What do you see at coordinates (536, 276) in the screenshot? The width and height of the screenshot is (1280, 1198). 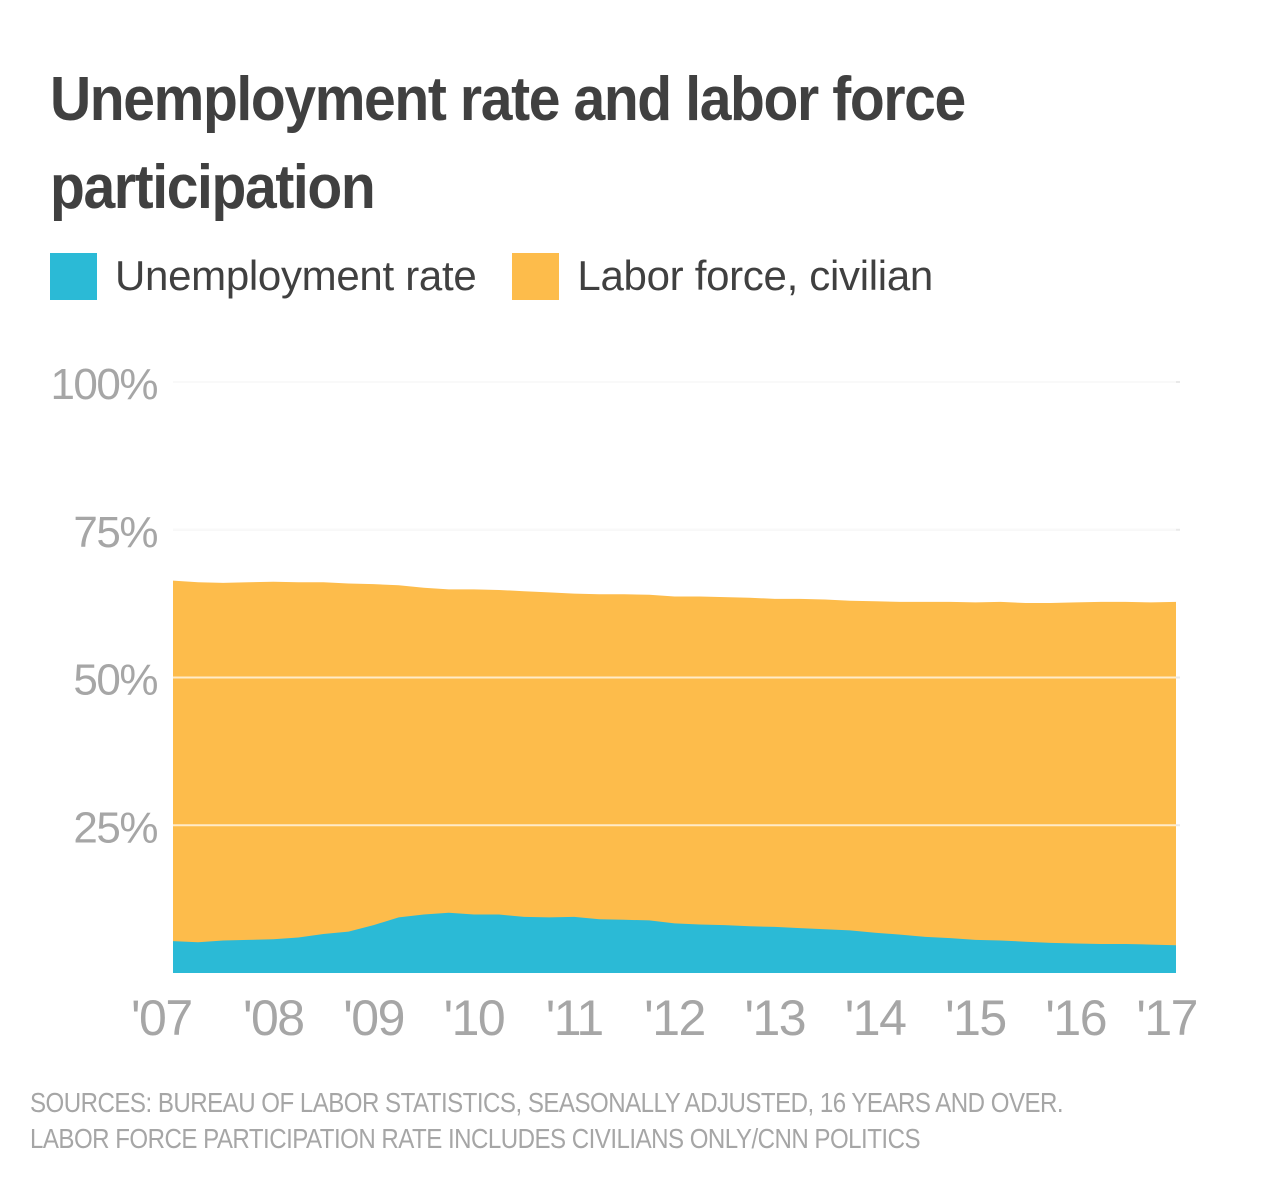 I see `legend-swatch-labor-force` at bounding box center [536, 276].